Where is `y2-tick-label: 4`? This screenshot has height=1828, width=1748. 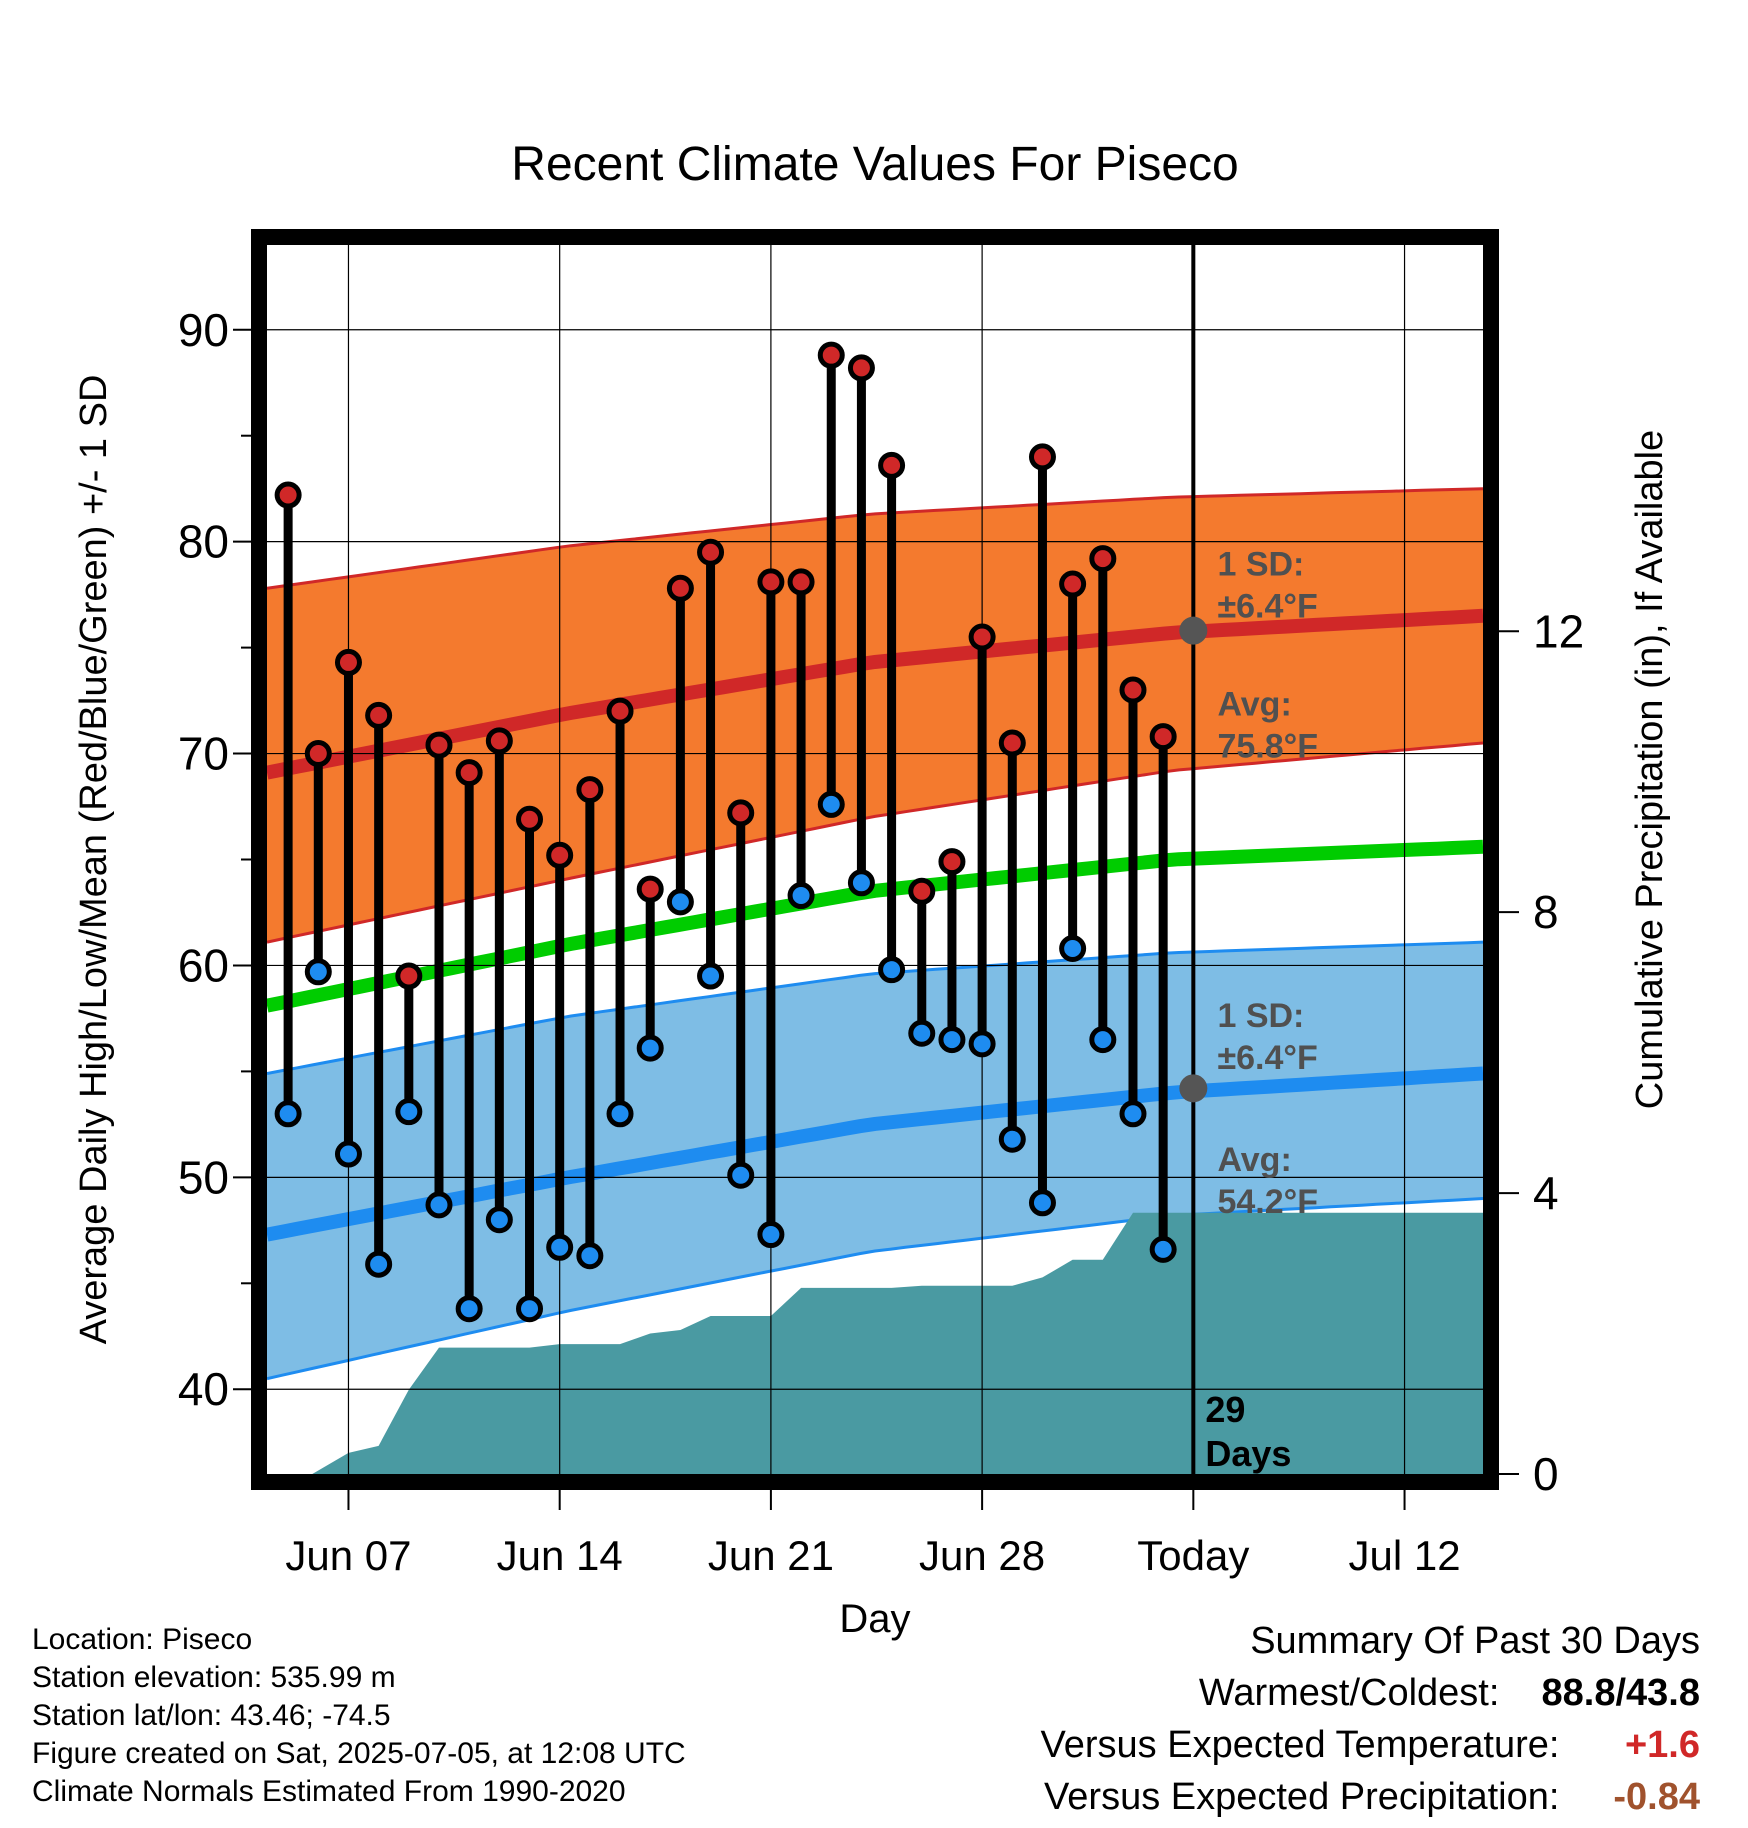
y2-tick-label: 4 is located at coordinates (1546, 1193).